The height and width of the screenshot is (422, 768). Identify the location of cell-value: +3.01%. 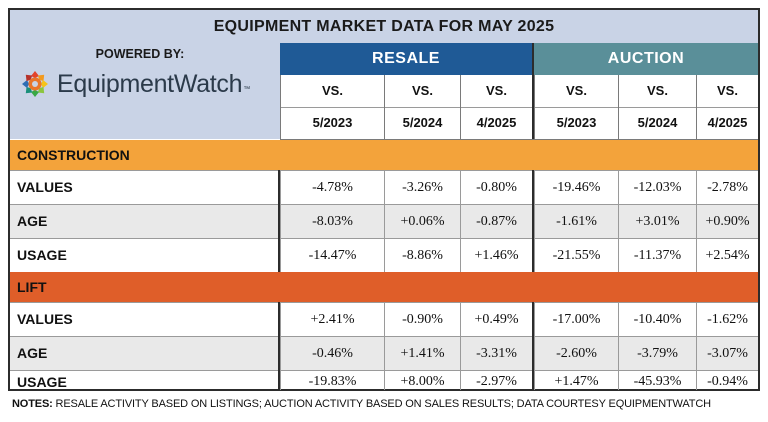
(657, 221).